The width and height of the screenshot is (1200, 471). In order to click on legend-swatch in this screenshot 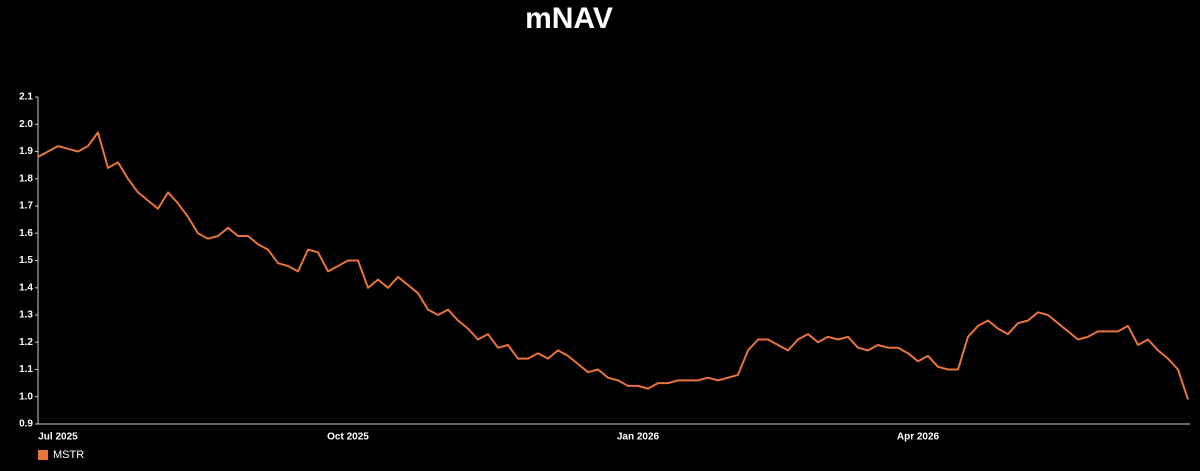, I will do `click(43, 455)`.